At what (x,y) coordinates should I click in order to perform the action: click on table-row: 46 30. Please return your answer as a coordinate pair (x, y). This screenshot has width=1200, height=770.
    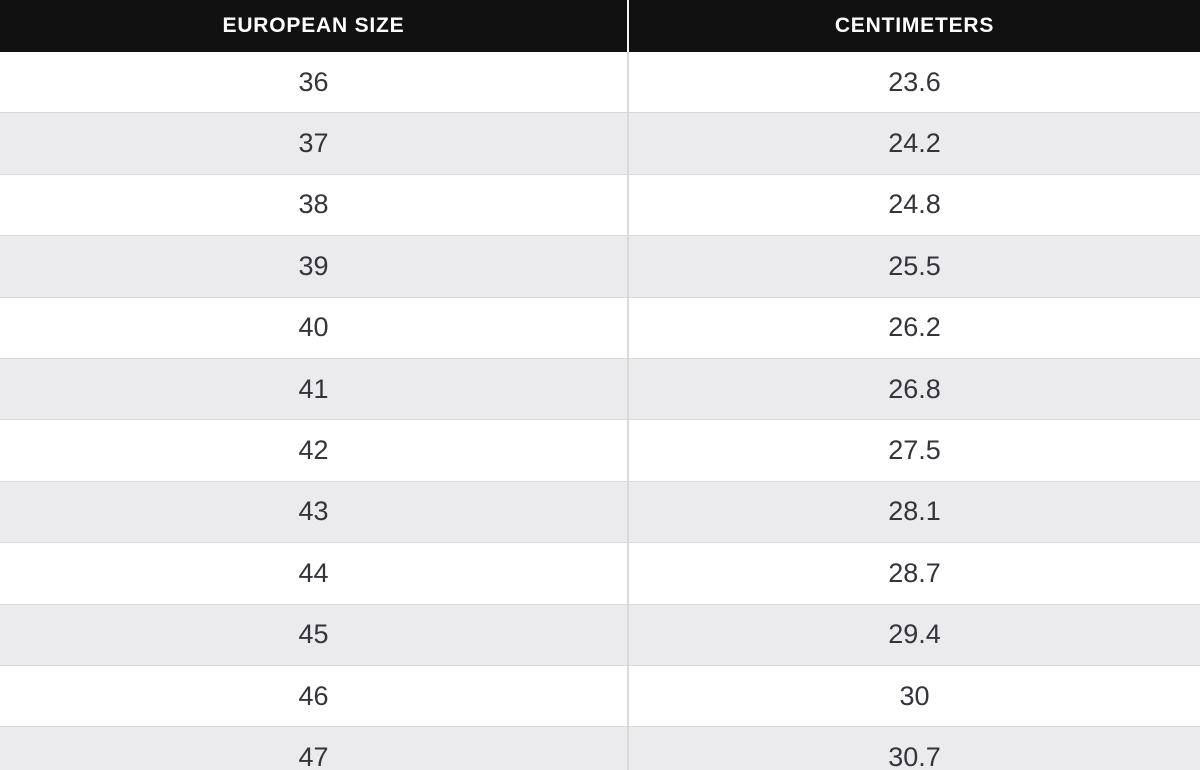
    Looking at the image, I should click on (600, 696).